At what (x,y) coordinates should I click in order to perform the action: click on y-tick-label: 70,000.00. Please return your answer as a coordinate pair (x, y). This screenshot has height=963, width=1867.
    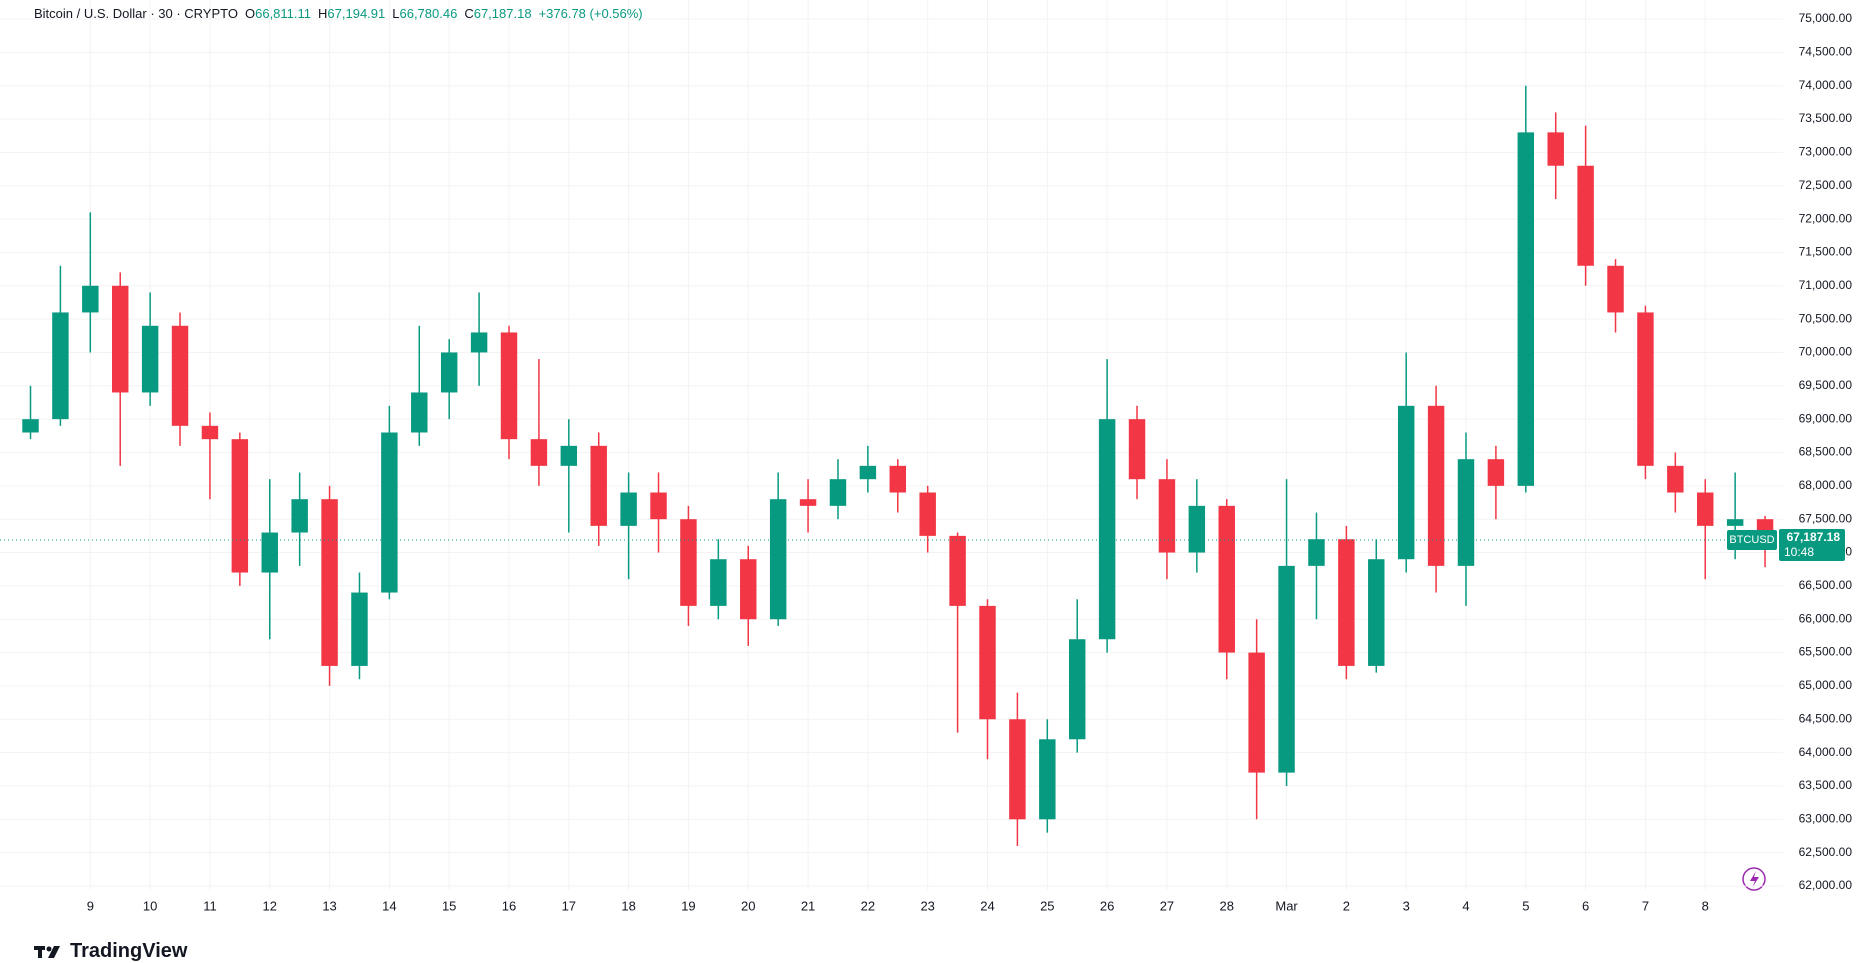
    Looking at the image, I should click on (1826, 352).